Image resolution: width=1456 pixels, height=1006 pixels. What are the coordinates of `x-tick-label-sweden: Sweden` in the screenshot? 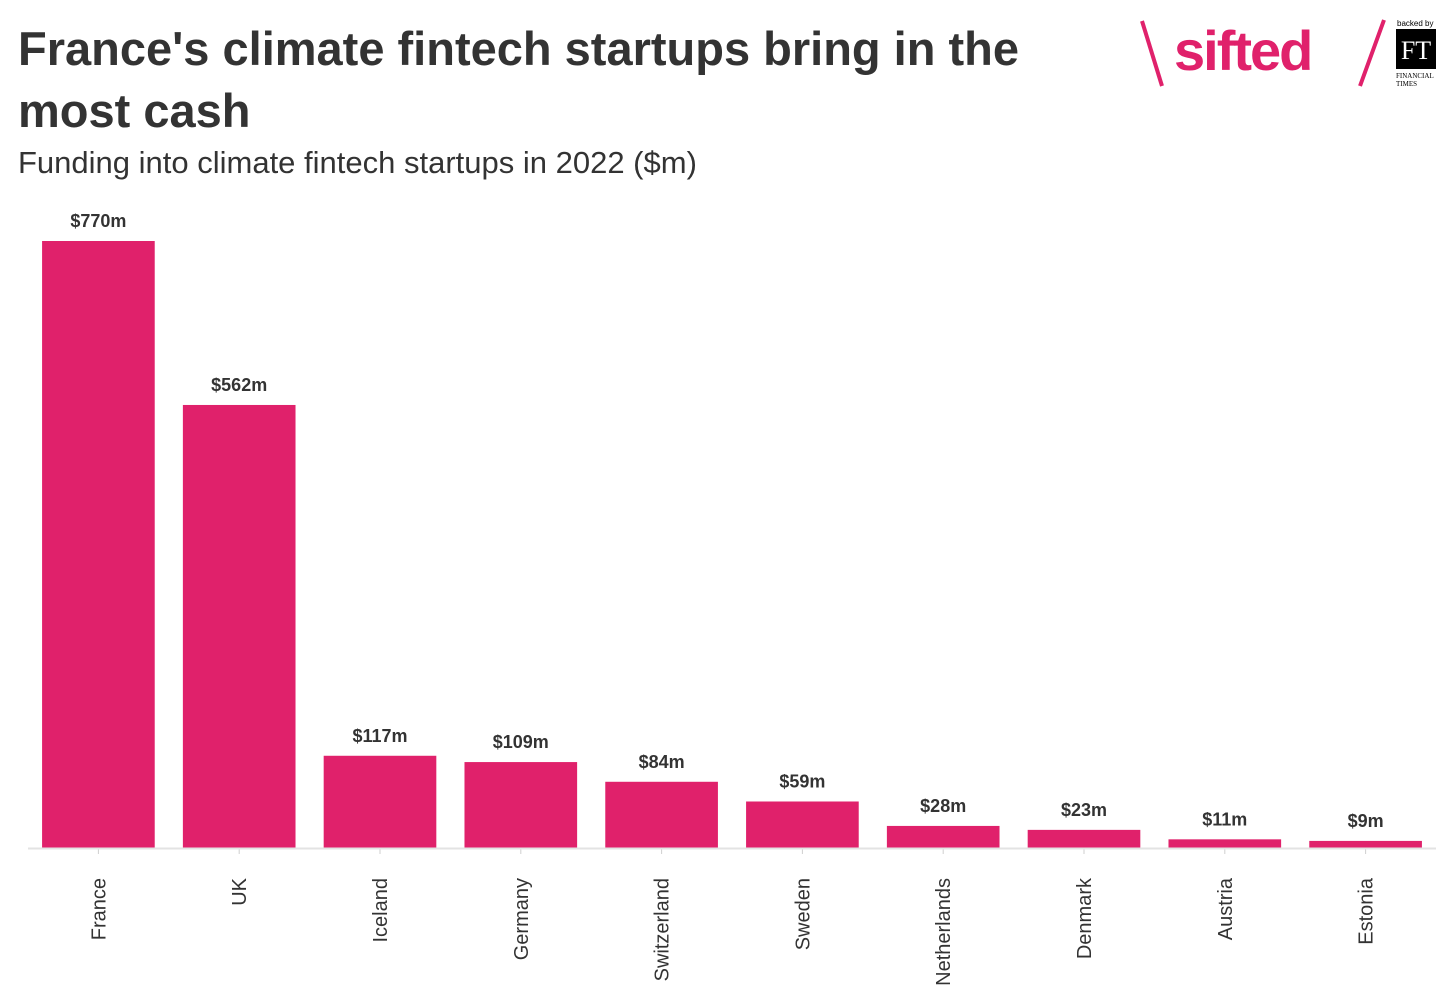 It's located at (803, 914).